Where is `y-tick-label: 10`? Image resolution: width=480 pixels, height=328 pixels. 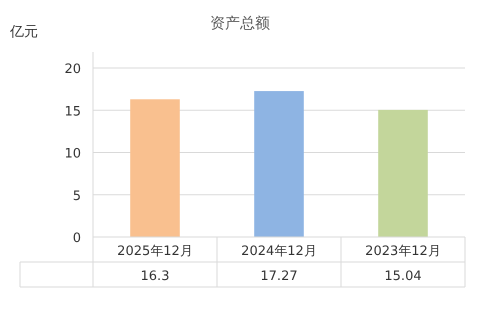 y-tick-label: 10 is located at coordinates (72, 154).